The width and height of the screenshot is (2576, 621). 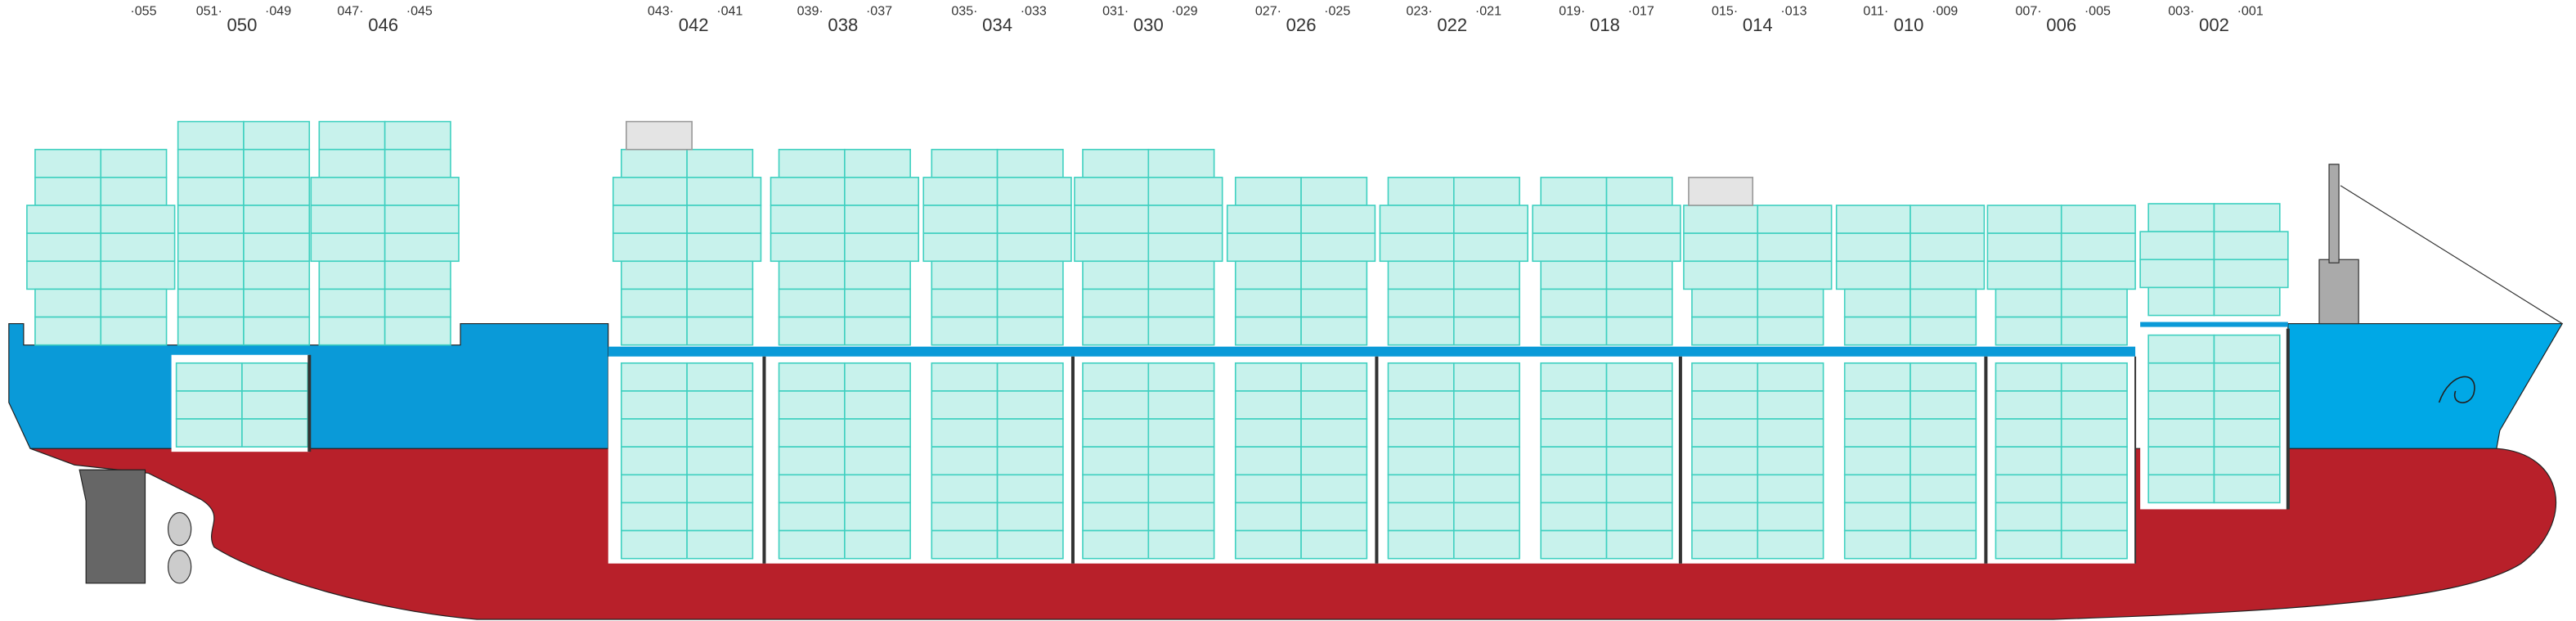 What do you see at coordinates (383, 25) in the screenshot?
I see `bay-label: 046` at bounding box center [383, 25].